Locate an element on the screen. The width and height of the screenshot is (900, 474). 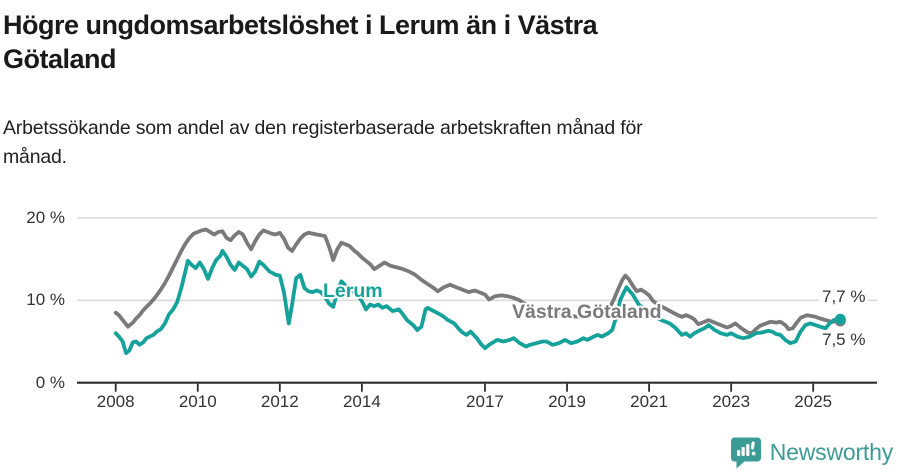
latest-value-label-lerum: 7,7 % is located at coordinates (844, 297).